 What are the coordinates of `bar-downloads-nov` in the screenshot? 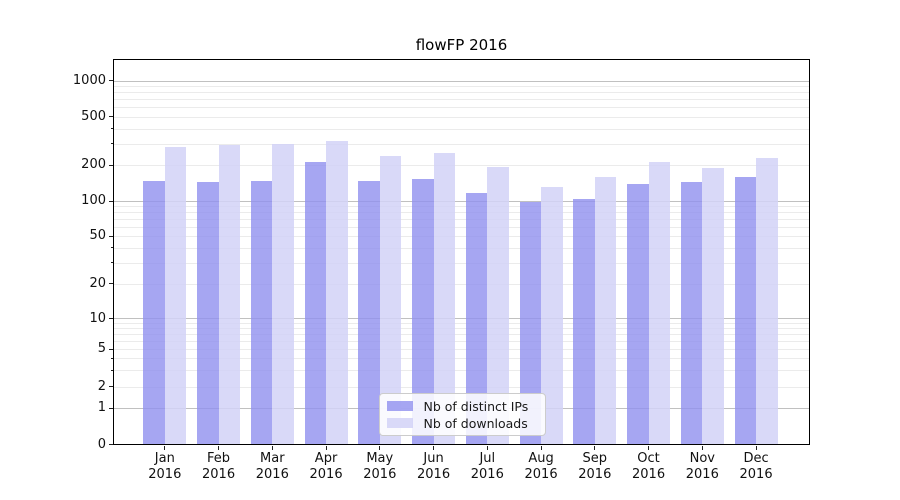 It's located at (713, 306).